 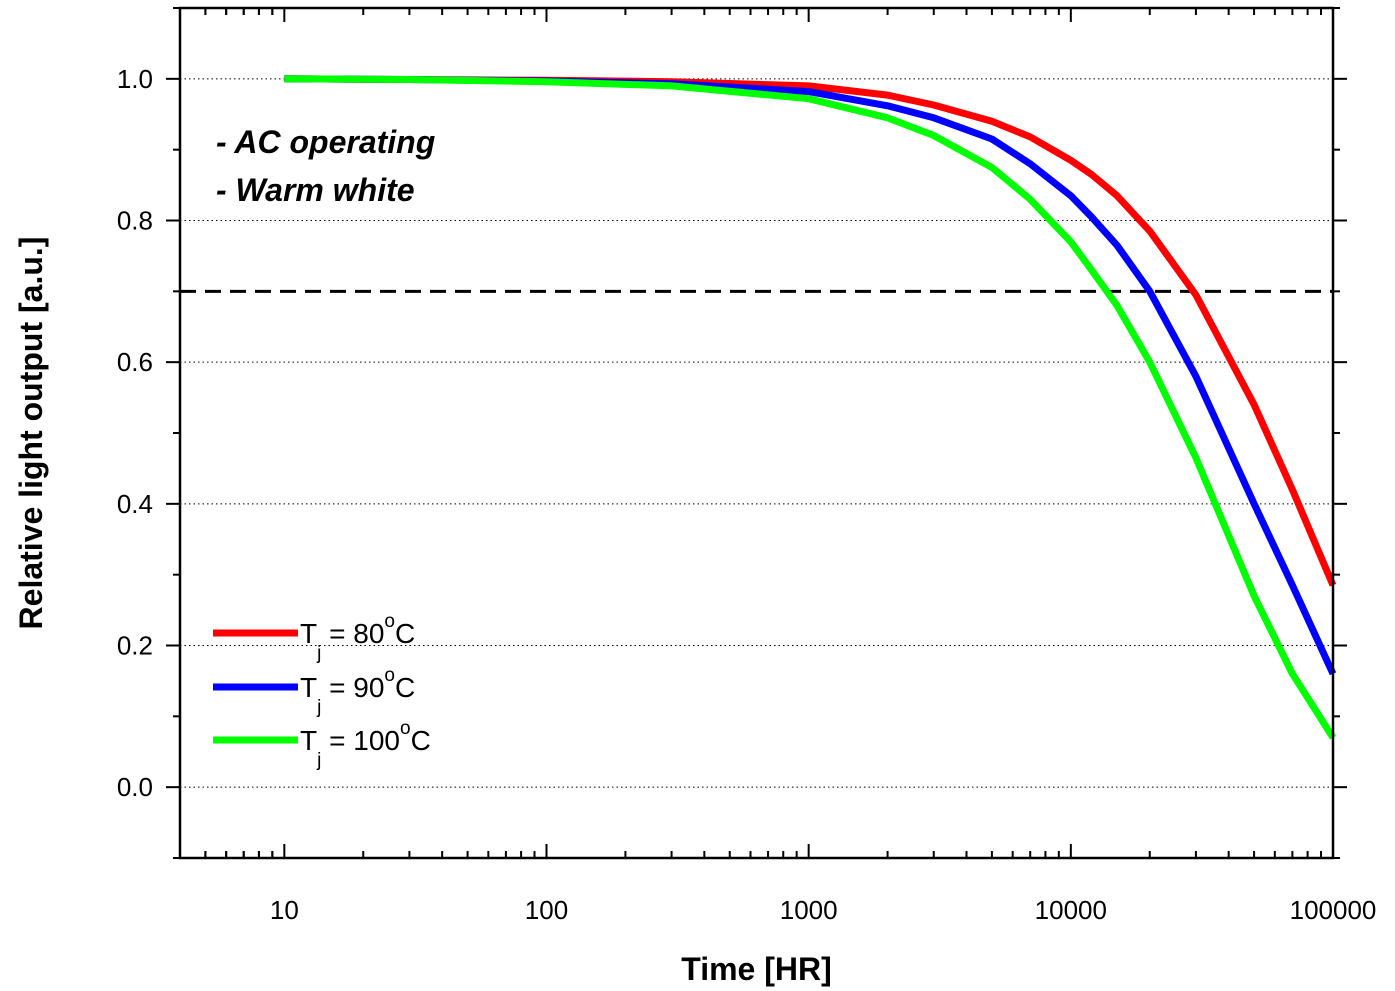 I want to click on y-tick-label: 0.4, so click(x=135, y=504).